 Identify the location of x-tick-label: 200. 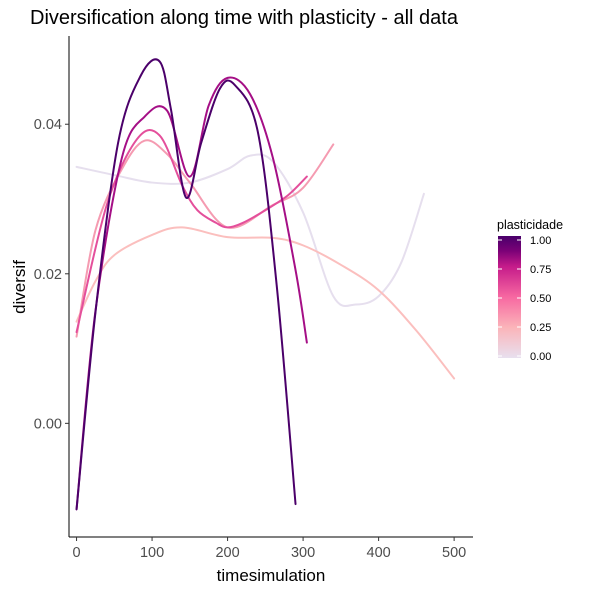
(227, 553).